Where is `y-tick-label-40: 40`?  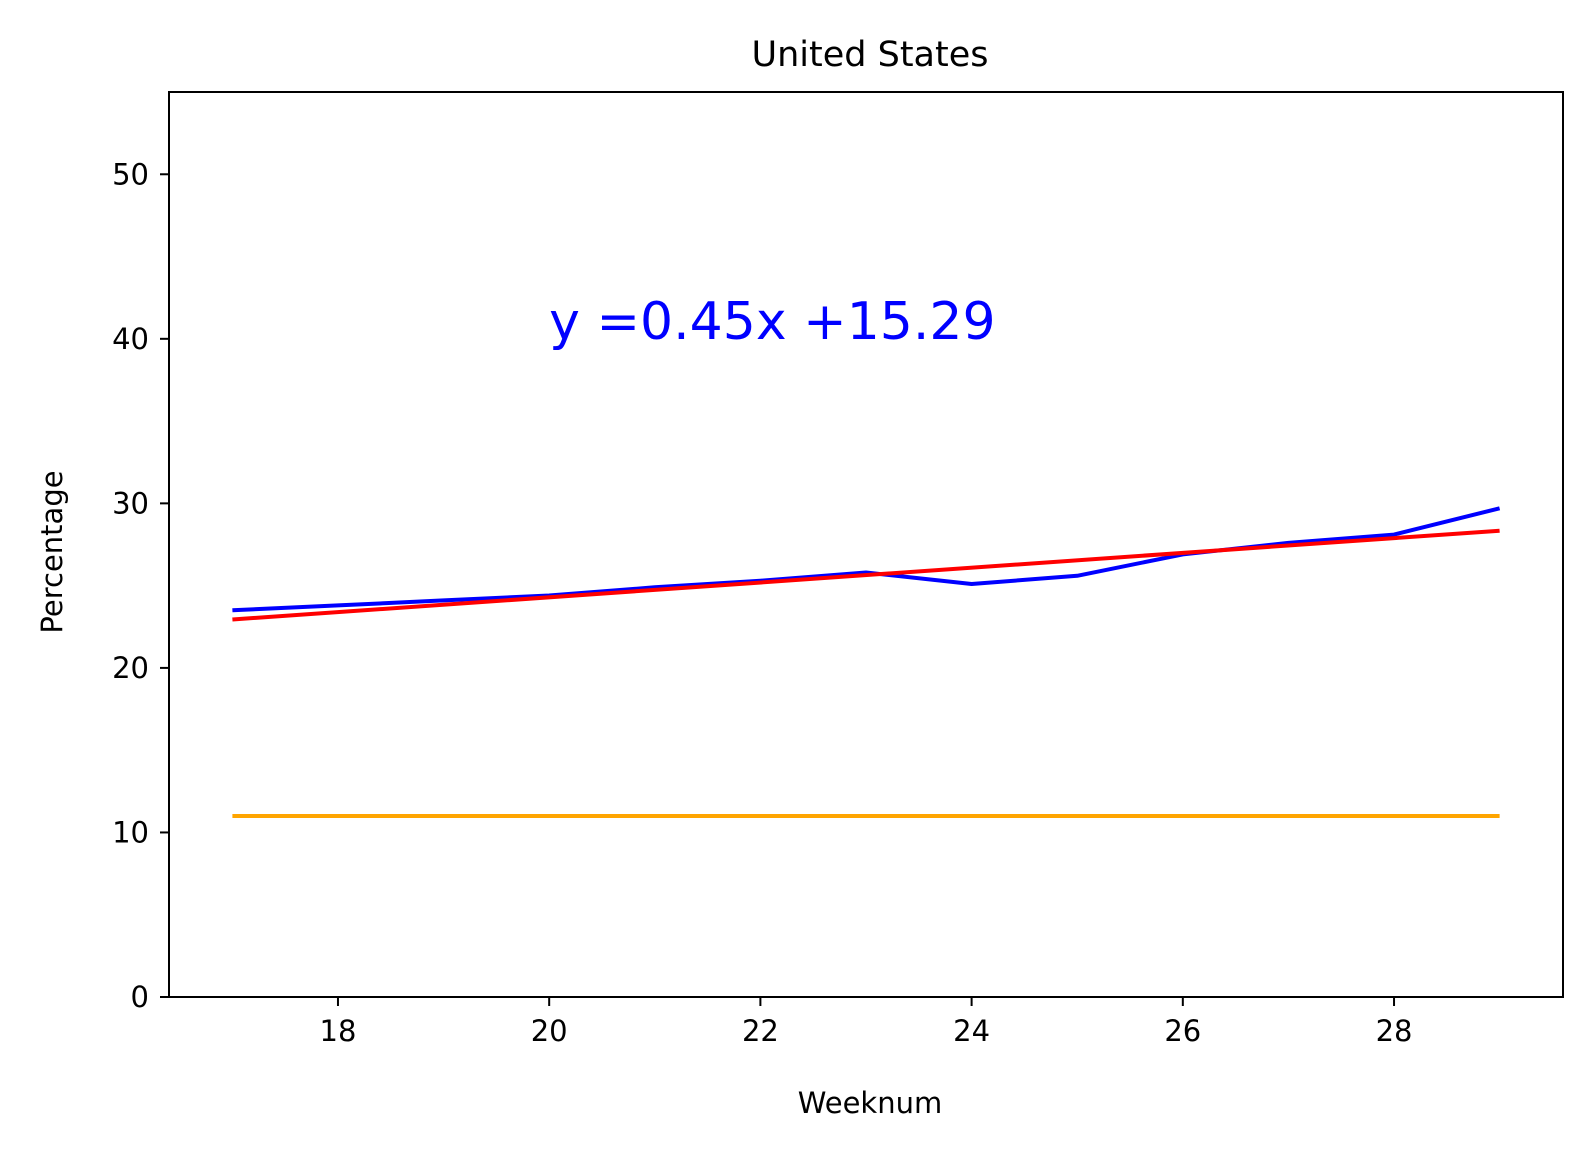 y-tick-label-40: 40 is located at coordinates (130, 339).